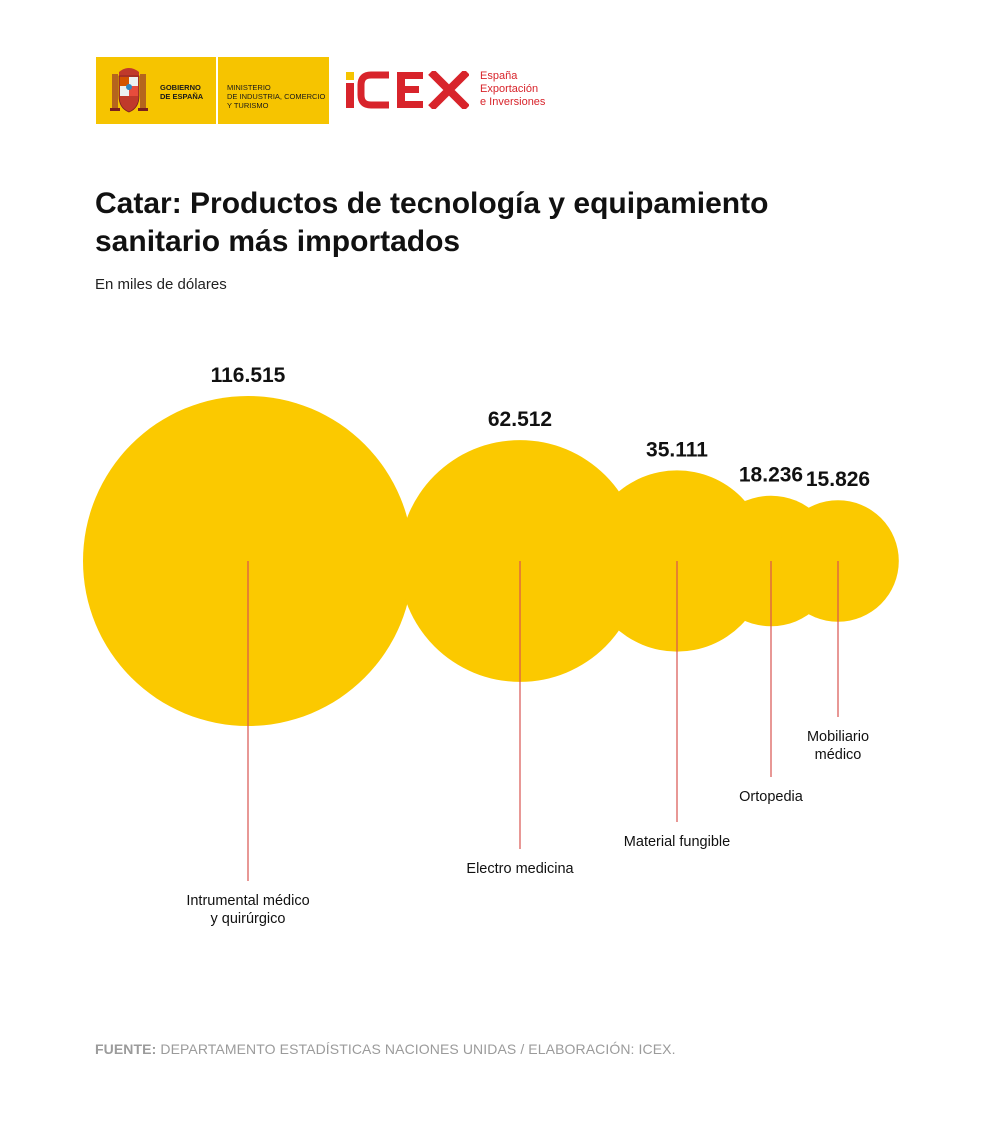 The width and height of the screenshot is (993, 1128). What do you see at coordinates (771, 475) in the screenshot?
I see `value-label: 18.236` at bounding box center [771, 475].